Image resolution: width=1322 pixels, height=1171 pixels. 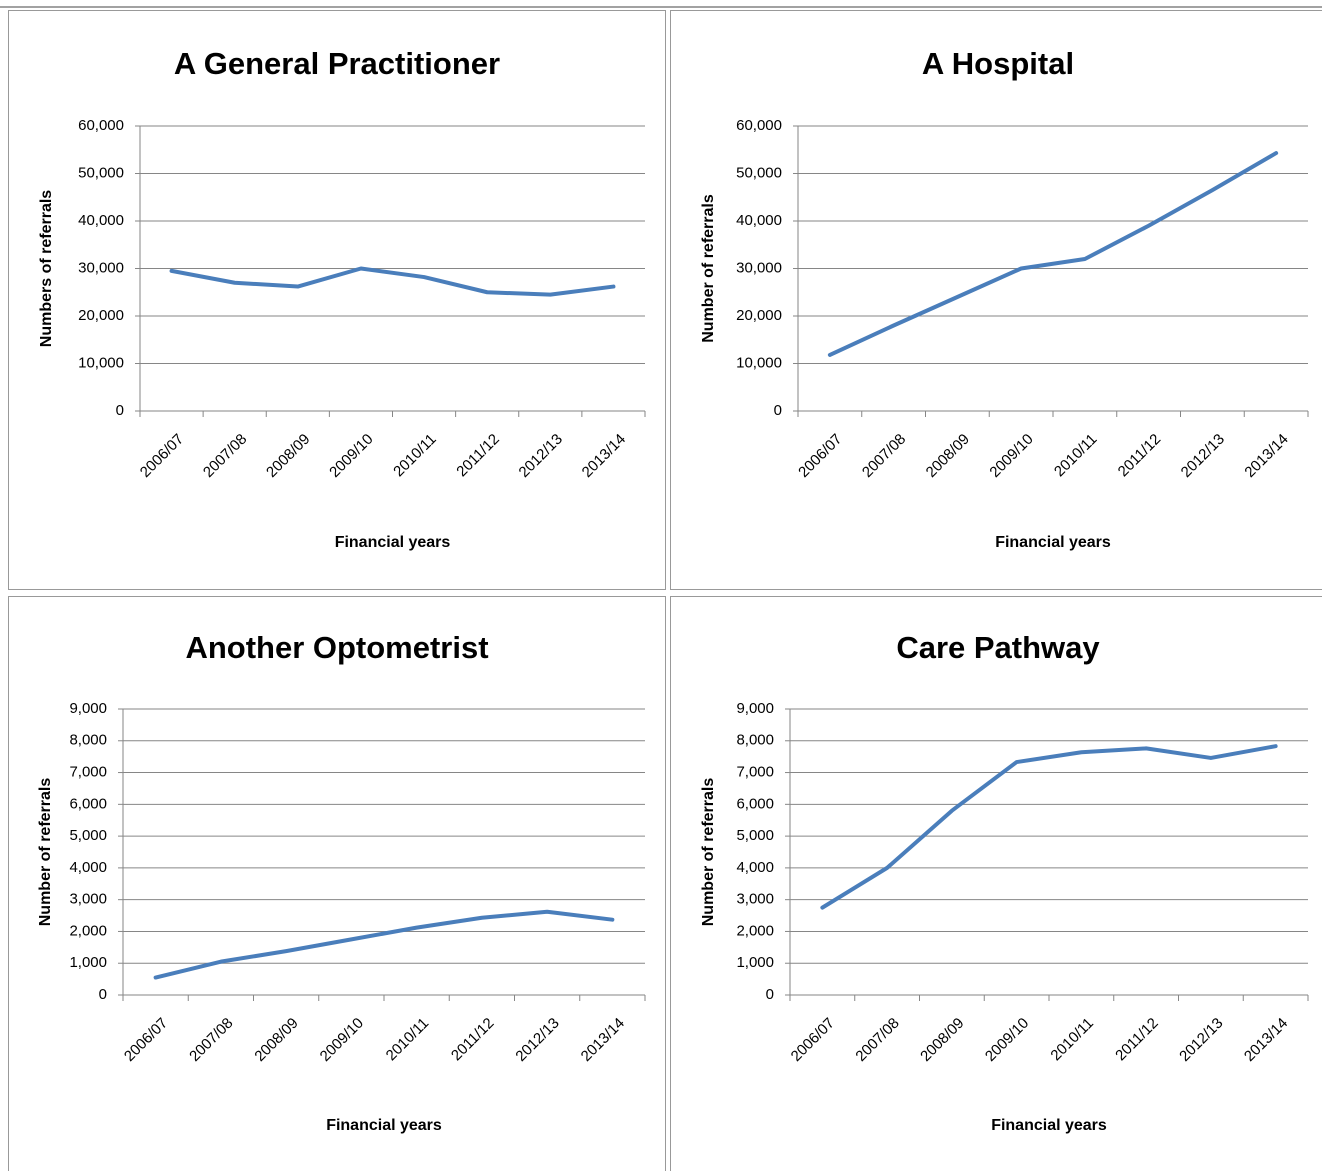 I want to click on chart-title: Another Optometrist, so click(x=336, y=647).